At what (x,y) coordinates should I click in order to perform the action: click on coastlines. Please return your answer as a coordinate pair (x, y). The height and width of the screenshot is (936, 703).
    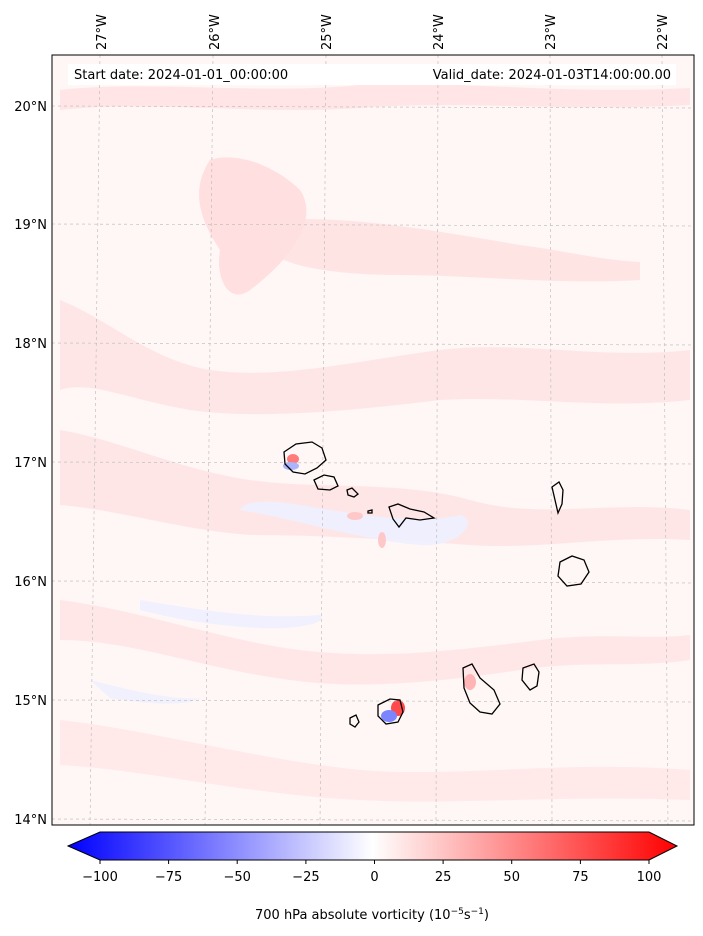
    Looking at the image, I should click on (436, 584).